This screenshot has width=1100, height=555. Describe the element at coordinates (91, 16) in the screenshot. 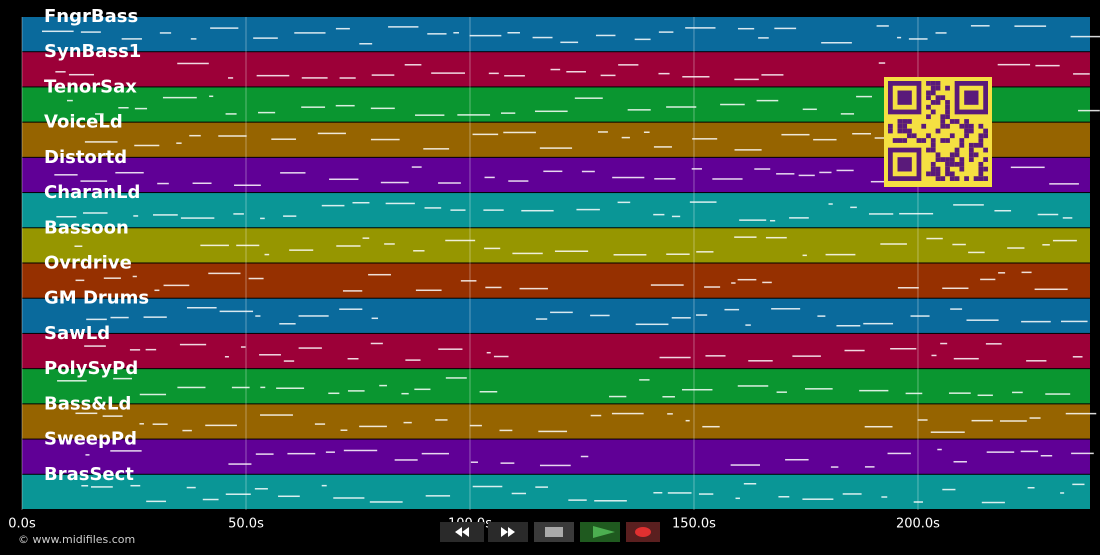

I see `track-label: FngrBass` at that location.